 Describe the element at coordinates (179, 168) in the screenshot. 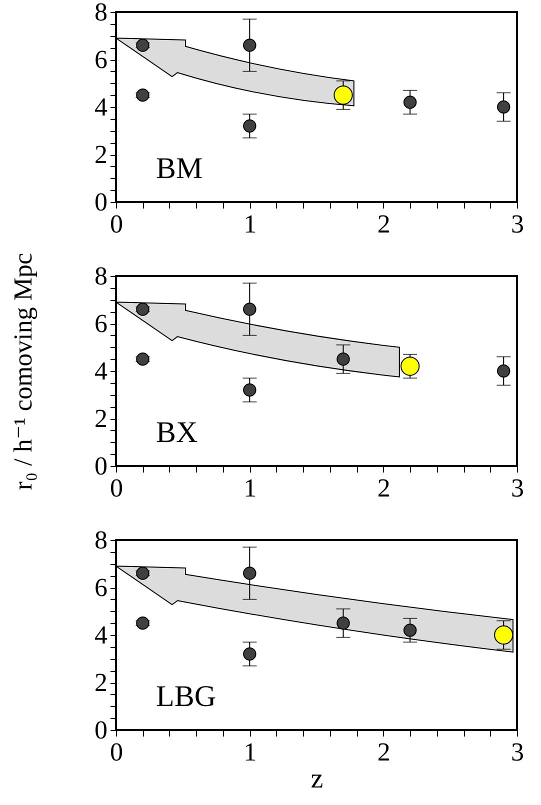

I see `annotation: BM` at that location.